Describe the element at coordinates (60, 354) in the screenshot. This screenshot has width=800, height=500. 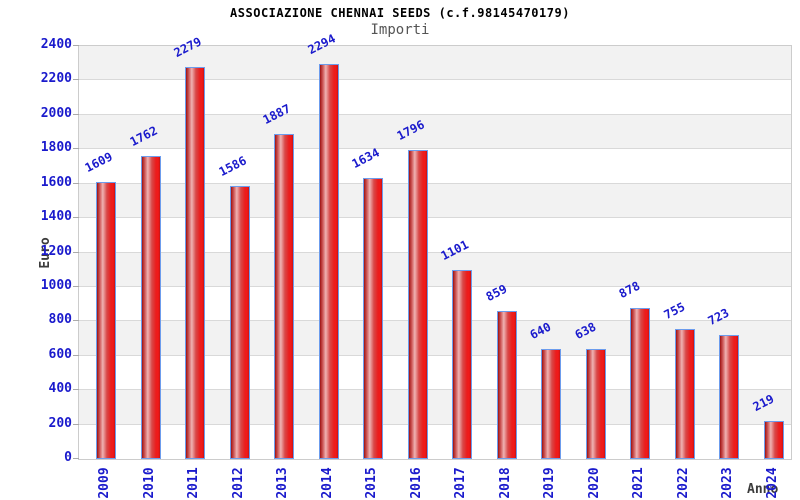
I see `y-tick-label: 600` at that location.